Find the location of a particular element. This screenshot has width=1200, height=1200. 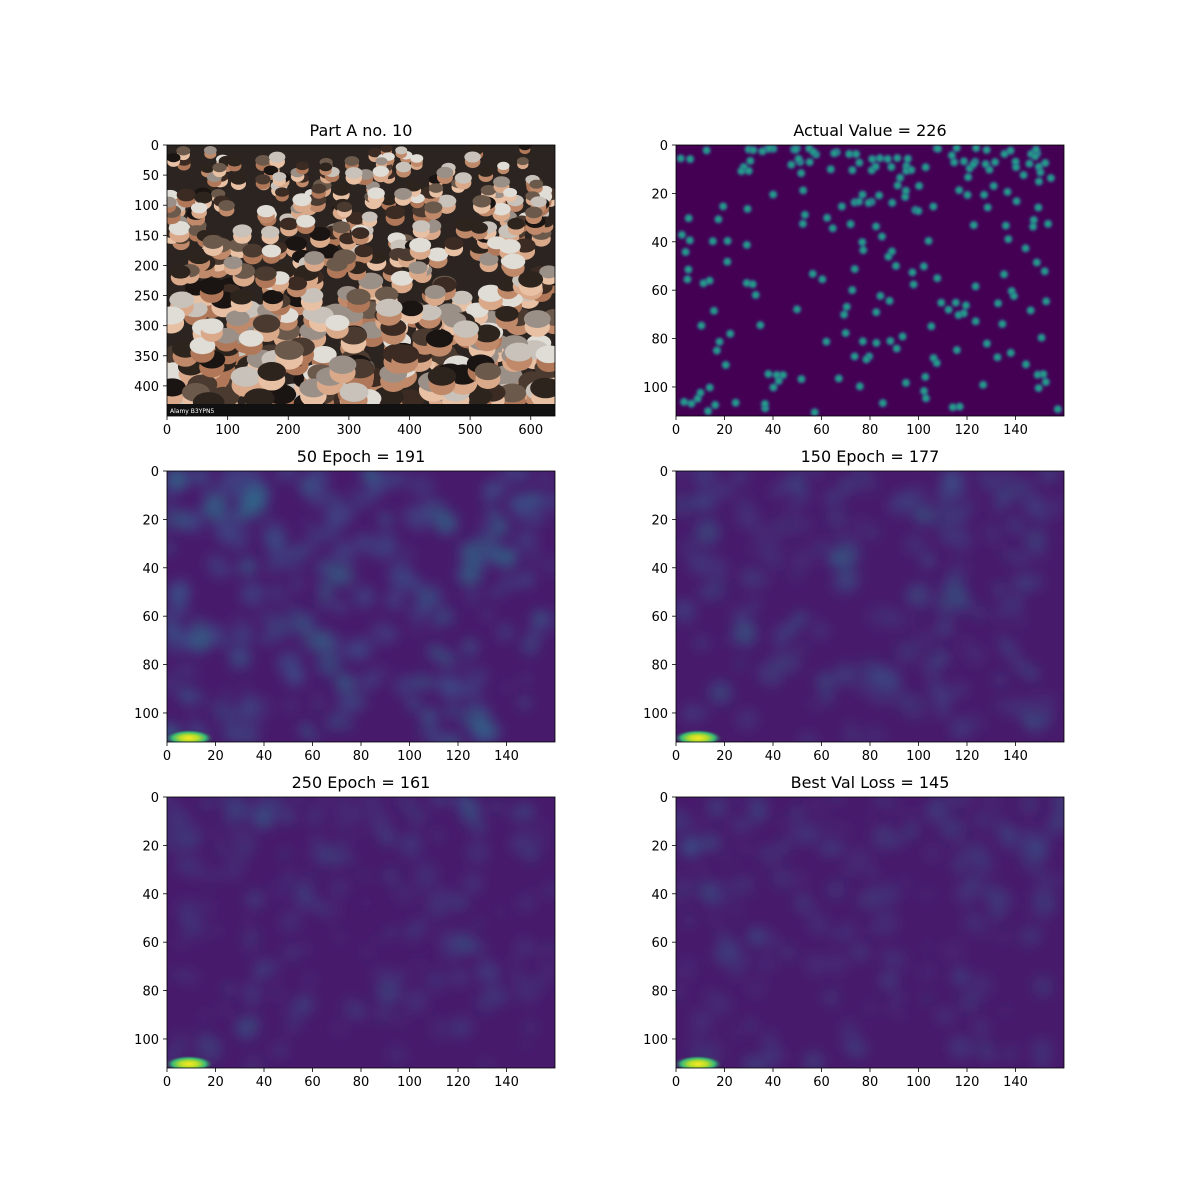

y-tick-label: 350 is located at coordinates (146, 357).